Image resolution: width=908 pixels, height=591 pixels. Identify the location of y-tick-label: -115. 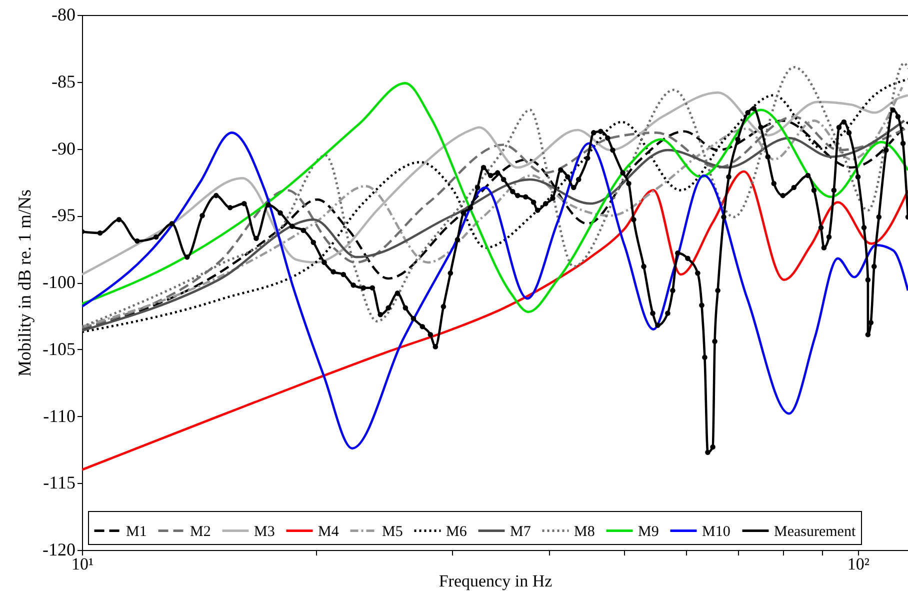
(59, 482).